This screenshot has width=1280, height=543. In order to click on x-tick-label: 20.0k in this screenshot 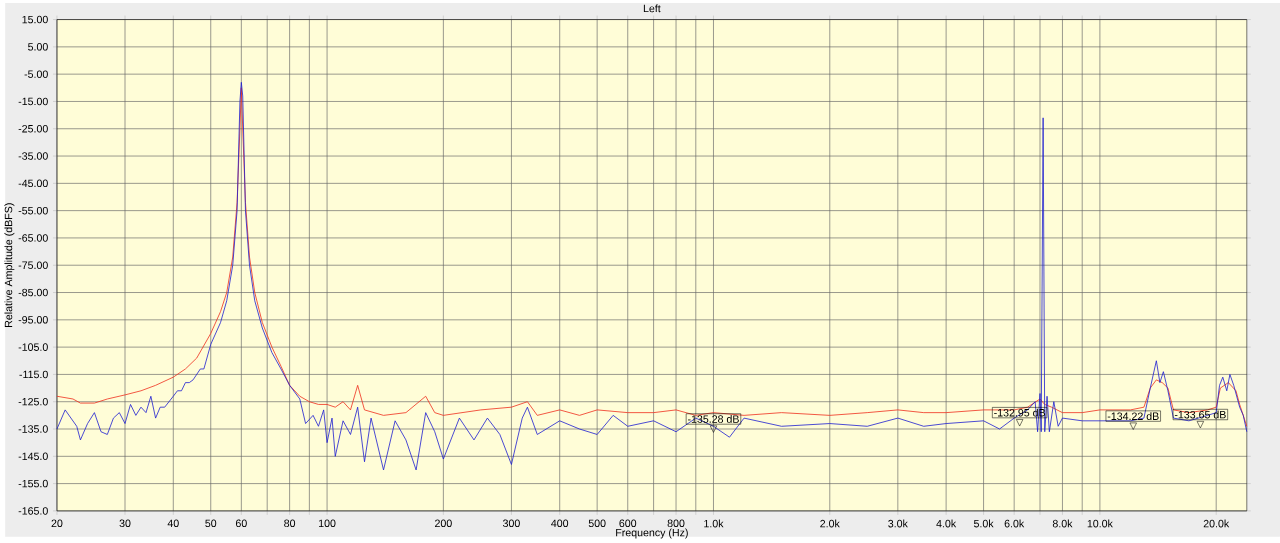, I will do `click(1216, 523)`.